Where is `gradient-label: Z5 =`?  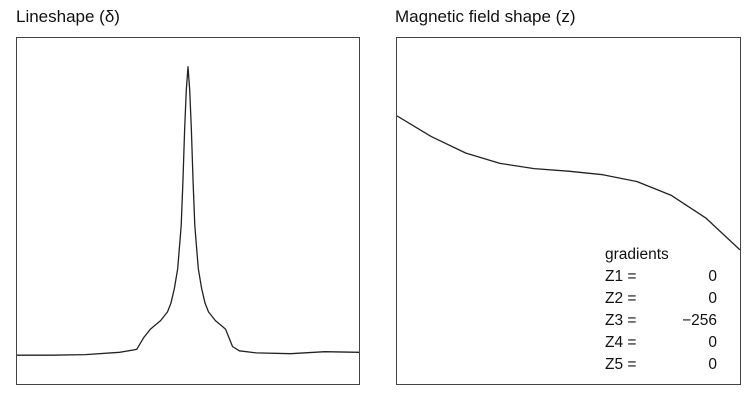
gradient-label: Z5 = is located at coordinates (621, 364).